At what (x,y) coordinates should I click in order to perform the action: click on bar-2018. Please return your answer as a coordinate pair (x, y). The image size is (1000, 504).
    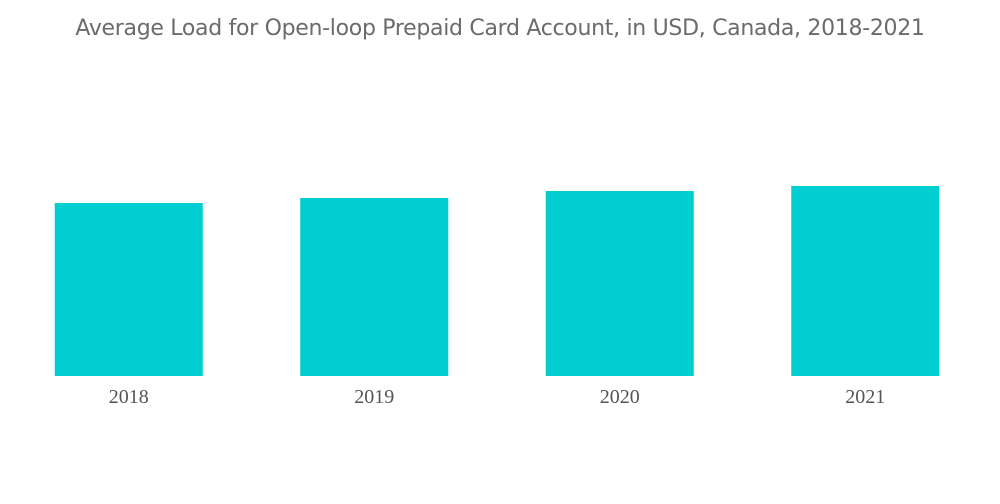
    Looking at the image, I should click on (128, 289).